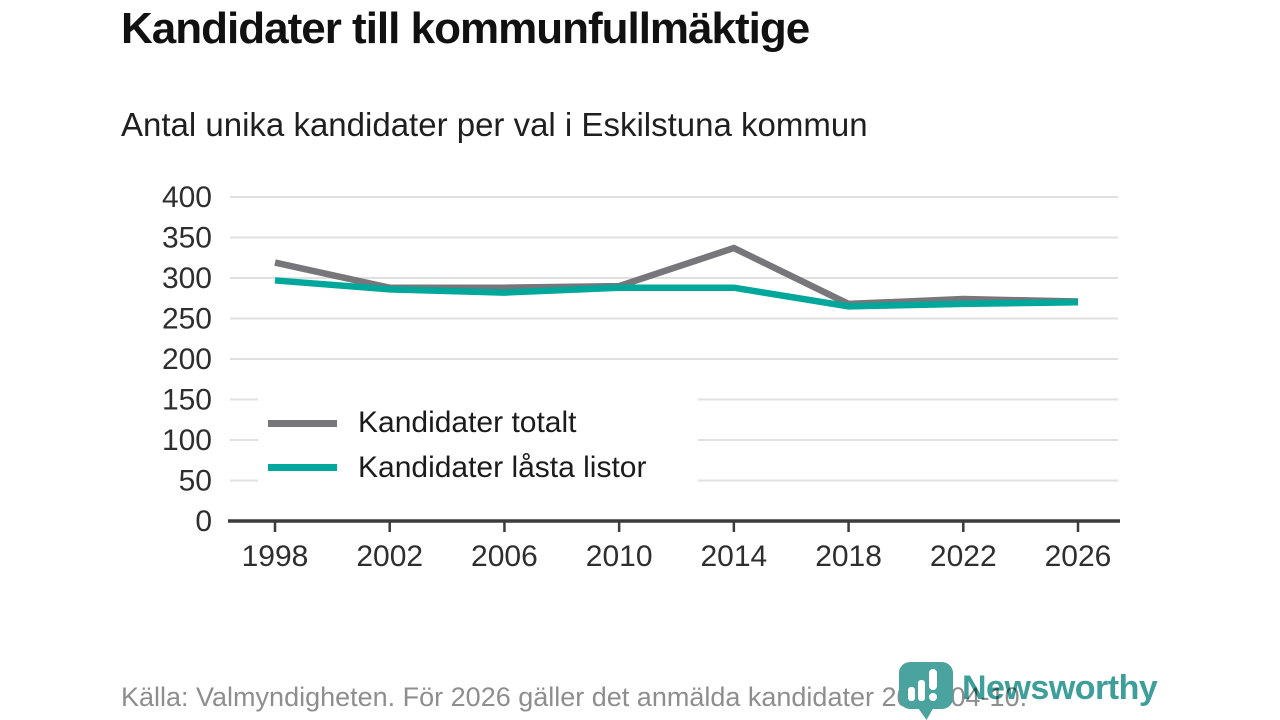 Image resolution: width=1280 pixels, height=720 pixels. I want to click on y-axis-tick-label: 0, so click(203, 521).